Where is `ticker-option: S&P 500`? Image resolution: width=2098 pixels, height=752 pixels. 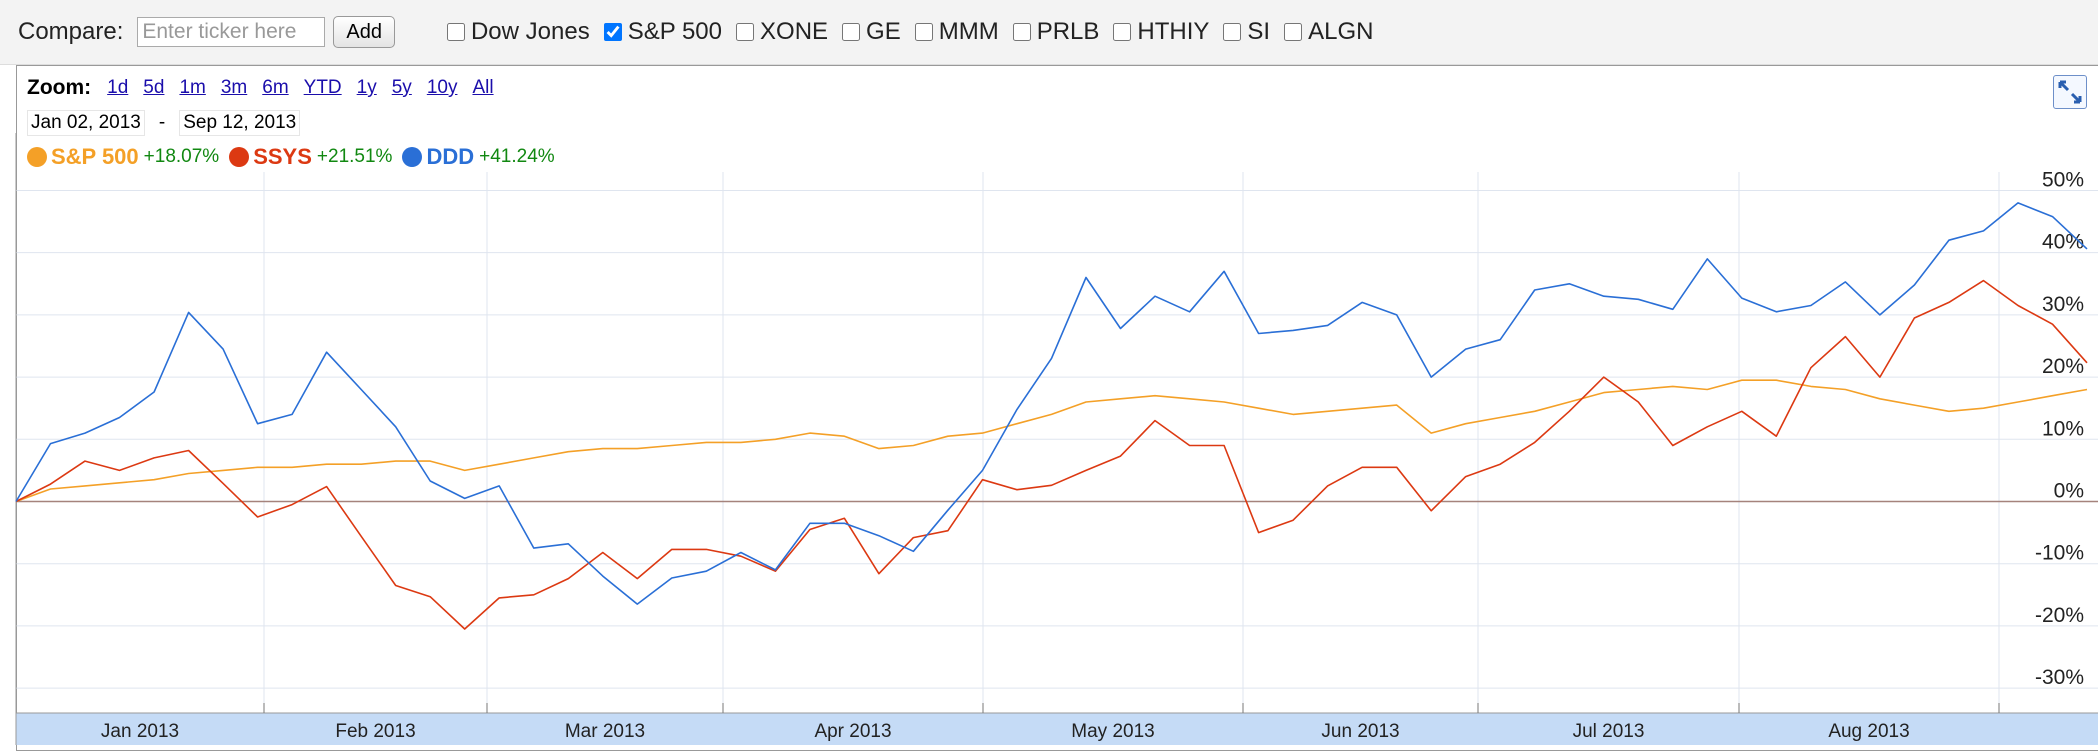
ticker-option: S&P 500 is located at coordinates (663, 32).